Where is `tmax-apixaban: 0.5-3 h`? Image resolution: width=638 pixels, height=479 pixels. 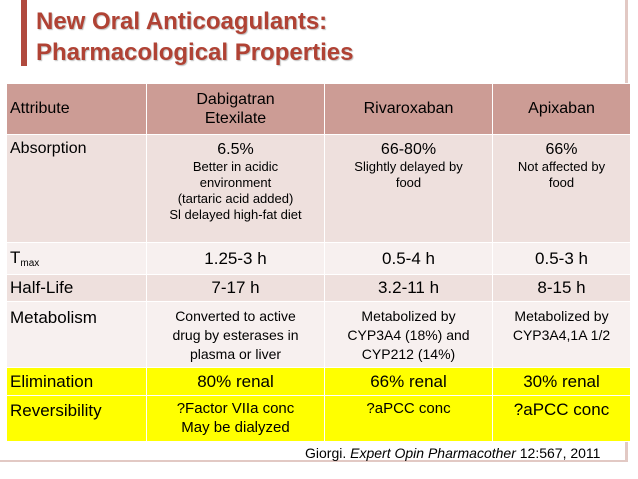 tmax-apixaban: 0.5-3 h is located at coordinates (561, 258).